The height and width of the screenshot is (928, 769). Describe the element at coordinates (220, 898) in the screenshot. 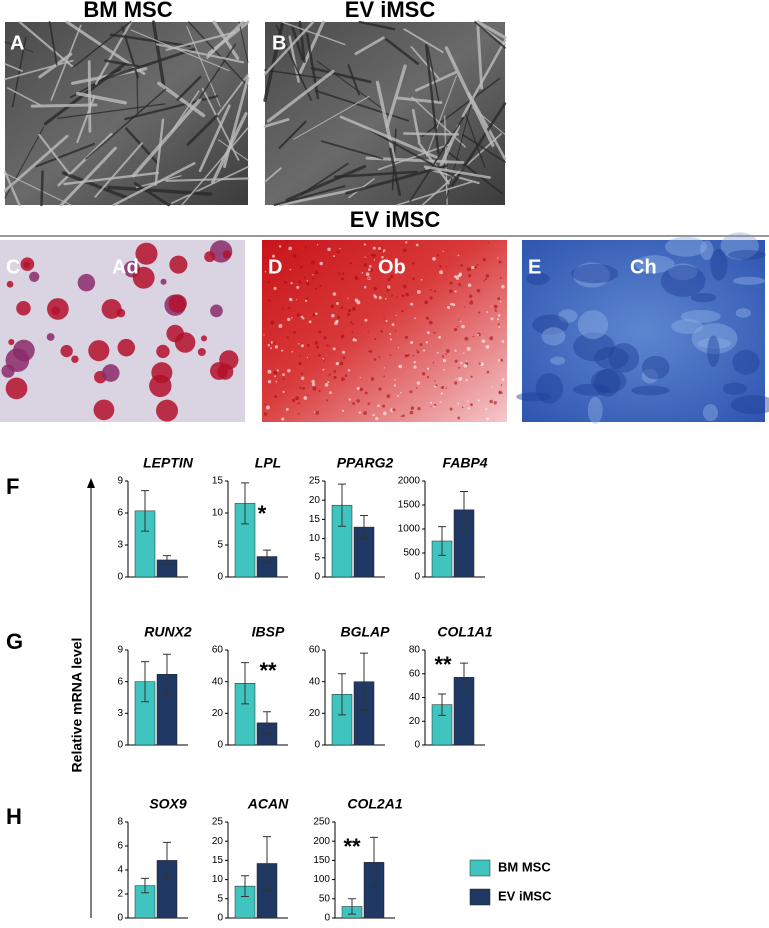

I see `y-tick-label: 5` at that location.